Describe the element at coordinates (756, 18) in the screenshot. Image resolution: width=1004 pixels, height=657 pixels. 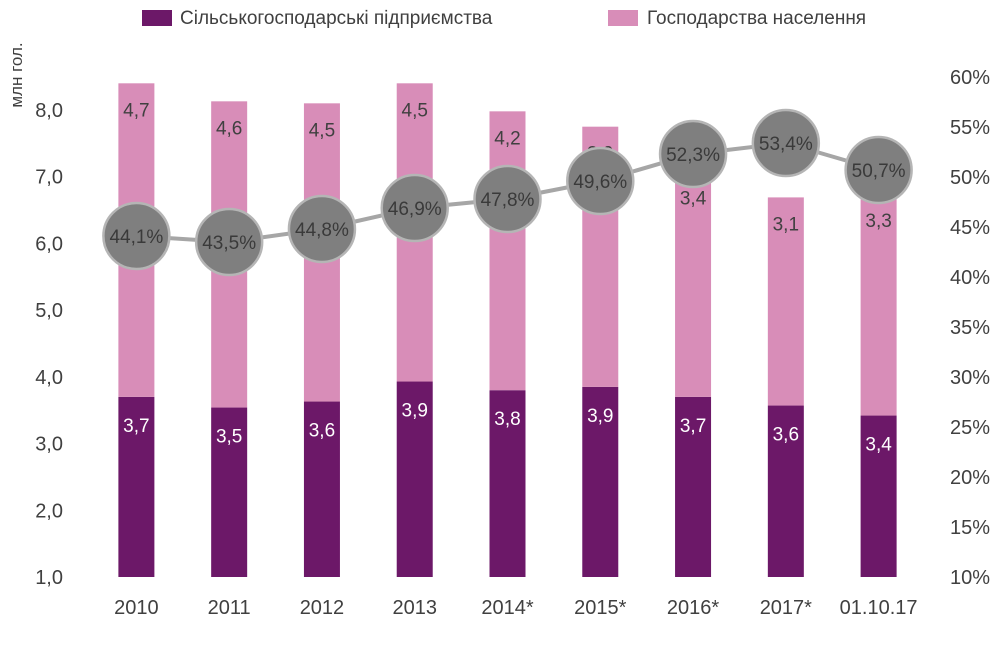
I see `legend-label-households: Господарства населення` at that location.